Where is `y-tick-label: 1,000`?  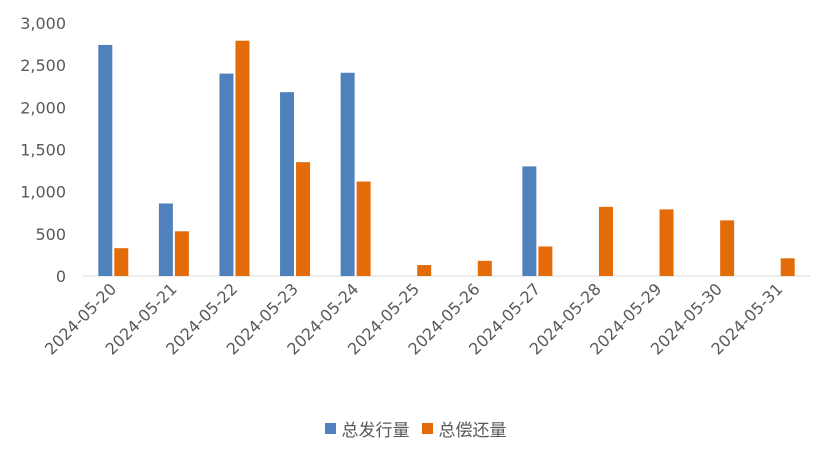 y-tick-label: 1,000 is located at coordinates (43, 192).